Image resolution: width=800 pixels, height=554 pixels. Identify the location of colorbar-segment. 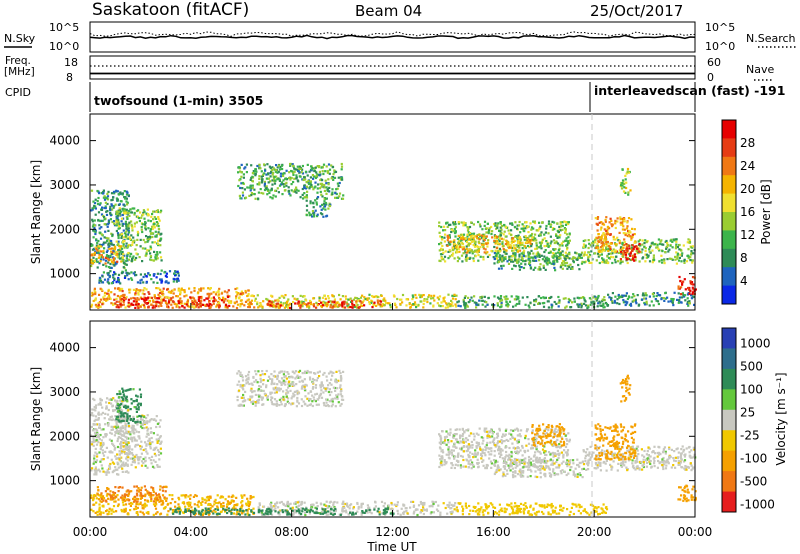
(729, 277).